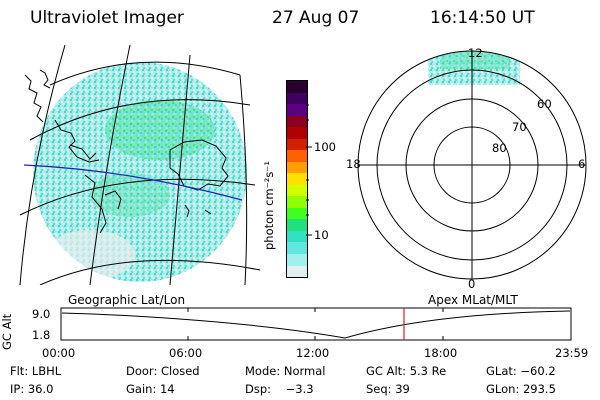  Describe the element at coordinates (521, 371) in the screenshot. I see `status-glat: GLat: −60.2` at that location.